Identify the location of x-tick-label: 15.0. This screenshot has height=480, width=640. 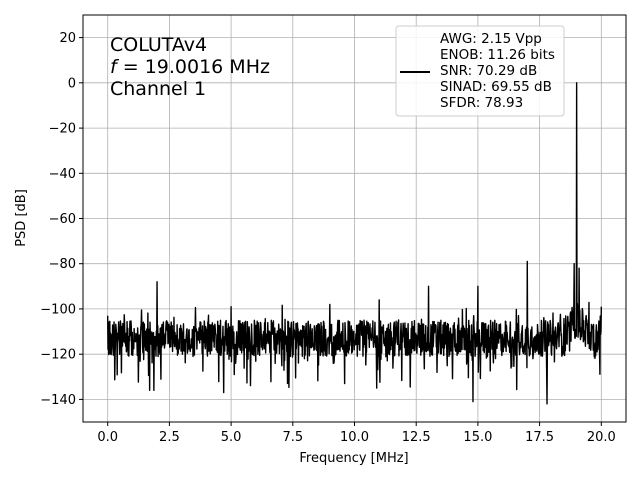
(477, 437).